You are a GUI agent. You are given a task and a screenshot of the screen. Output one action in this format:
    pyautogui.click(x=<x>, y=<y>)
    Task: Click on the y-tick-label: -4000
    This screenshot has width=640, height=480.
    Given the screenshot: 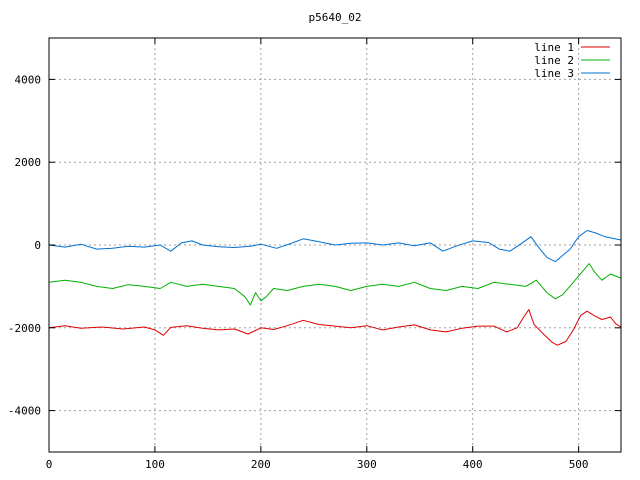 What is the action you would take?
    pyautogui.click(x=24, y=411)
    